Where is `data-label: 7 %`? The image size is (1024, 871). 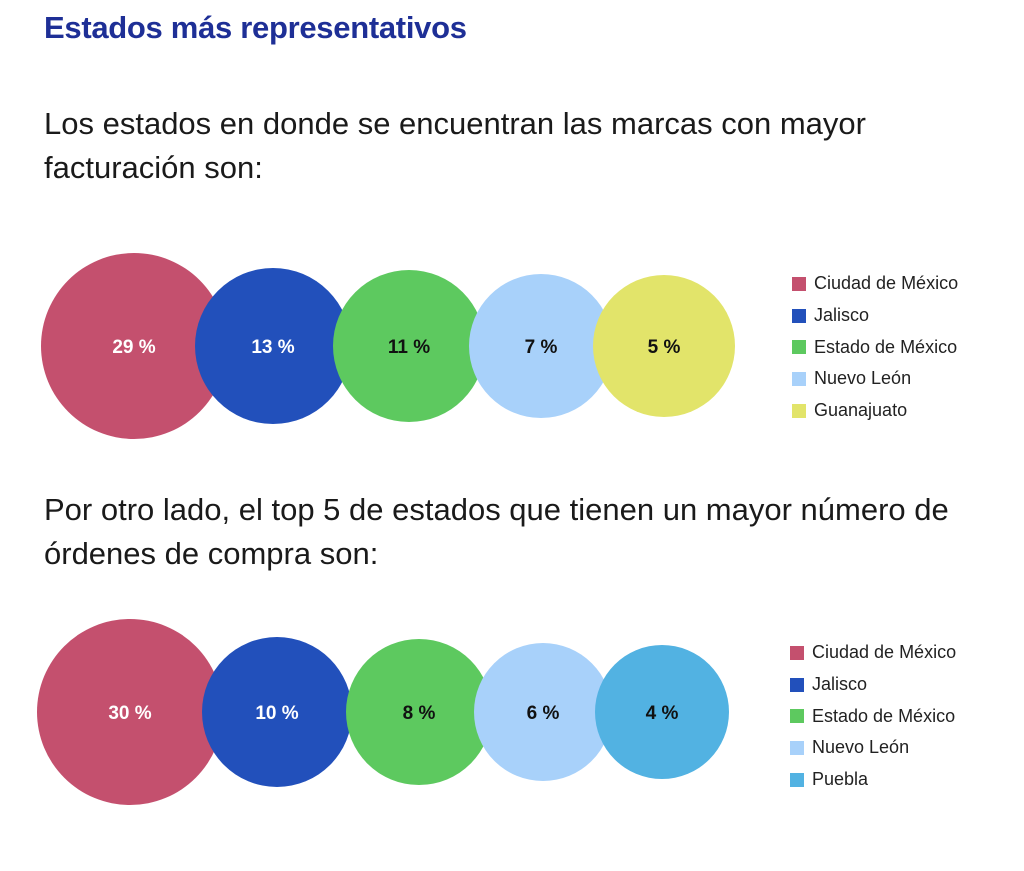
data-label: 7 % is located at coordinates (541, 347).